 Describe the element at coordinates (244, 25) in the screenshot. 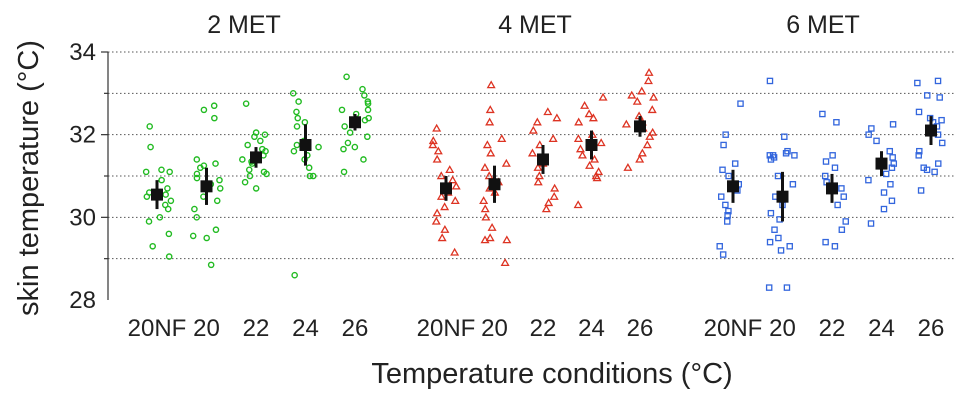

I see `group-title-0: 2 MET` at that location.